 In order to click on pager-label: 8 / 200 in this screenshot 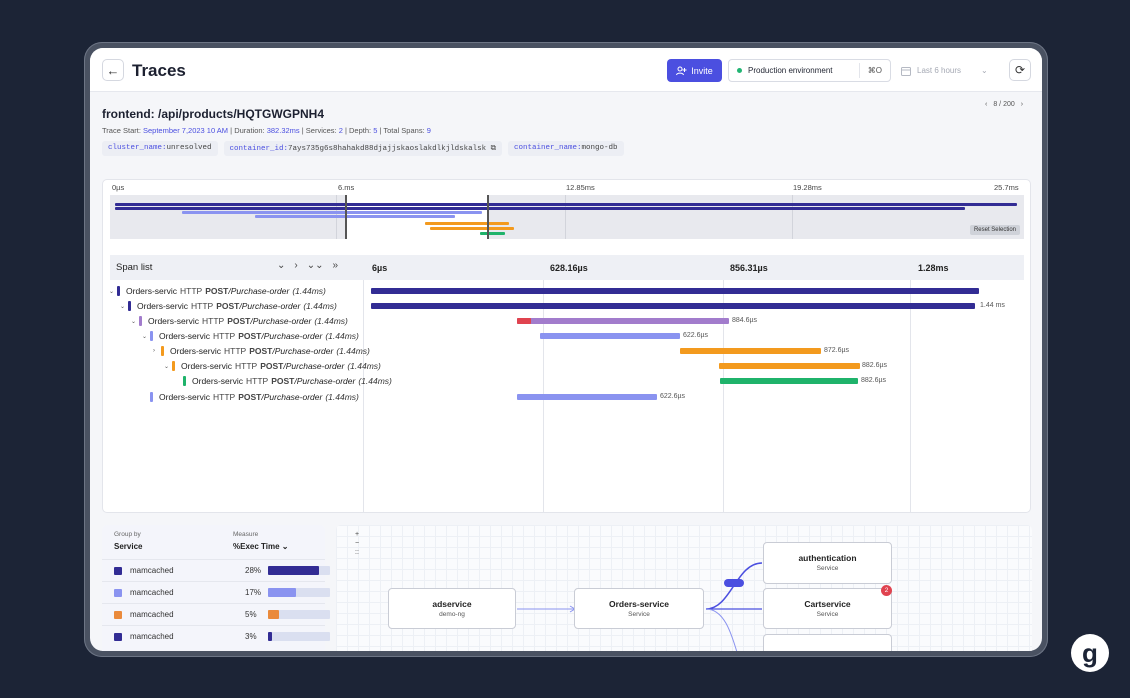, I will do `click(1004, 104)`.